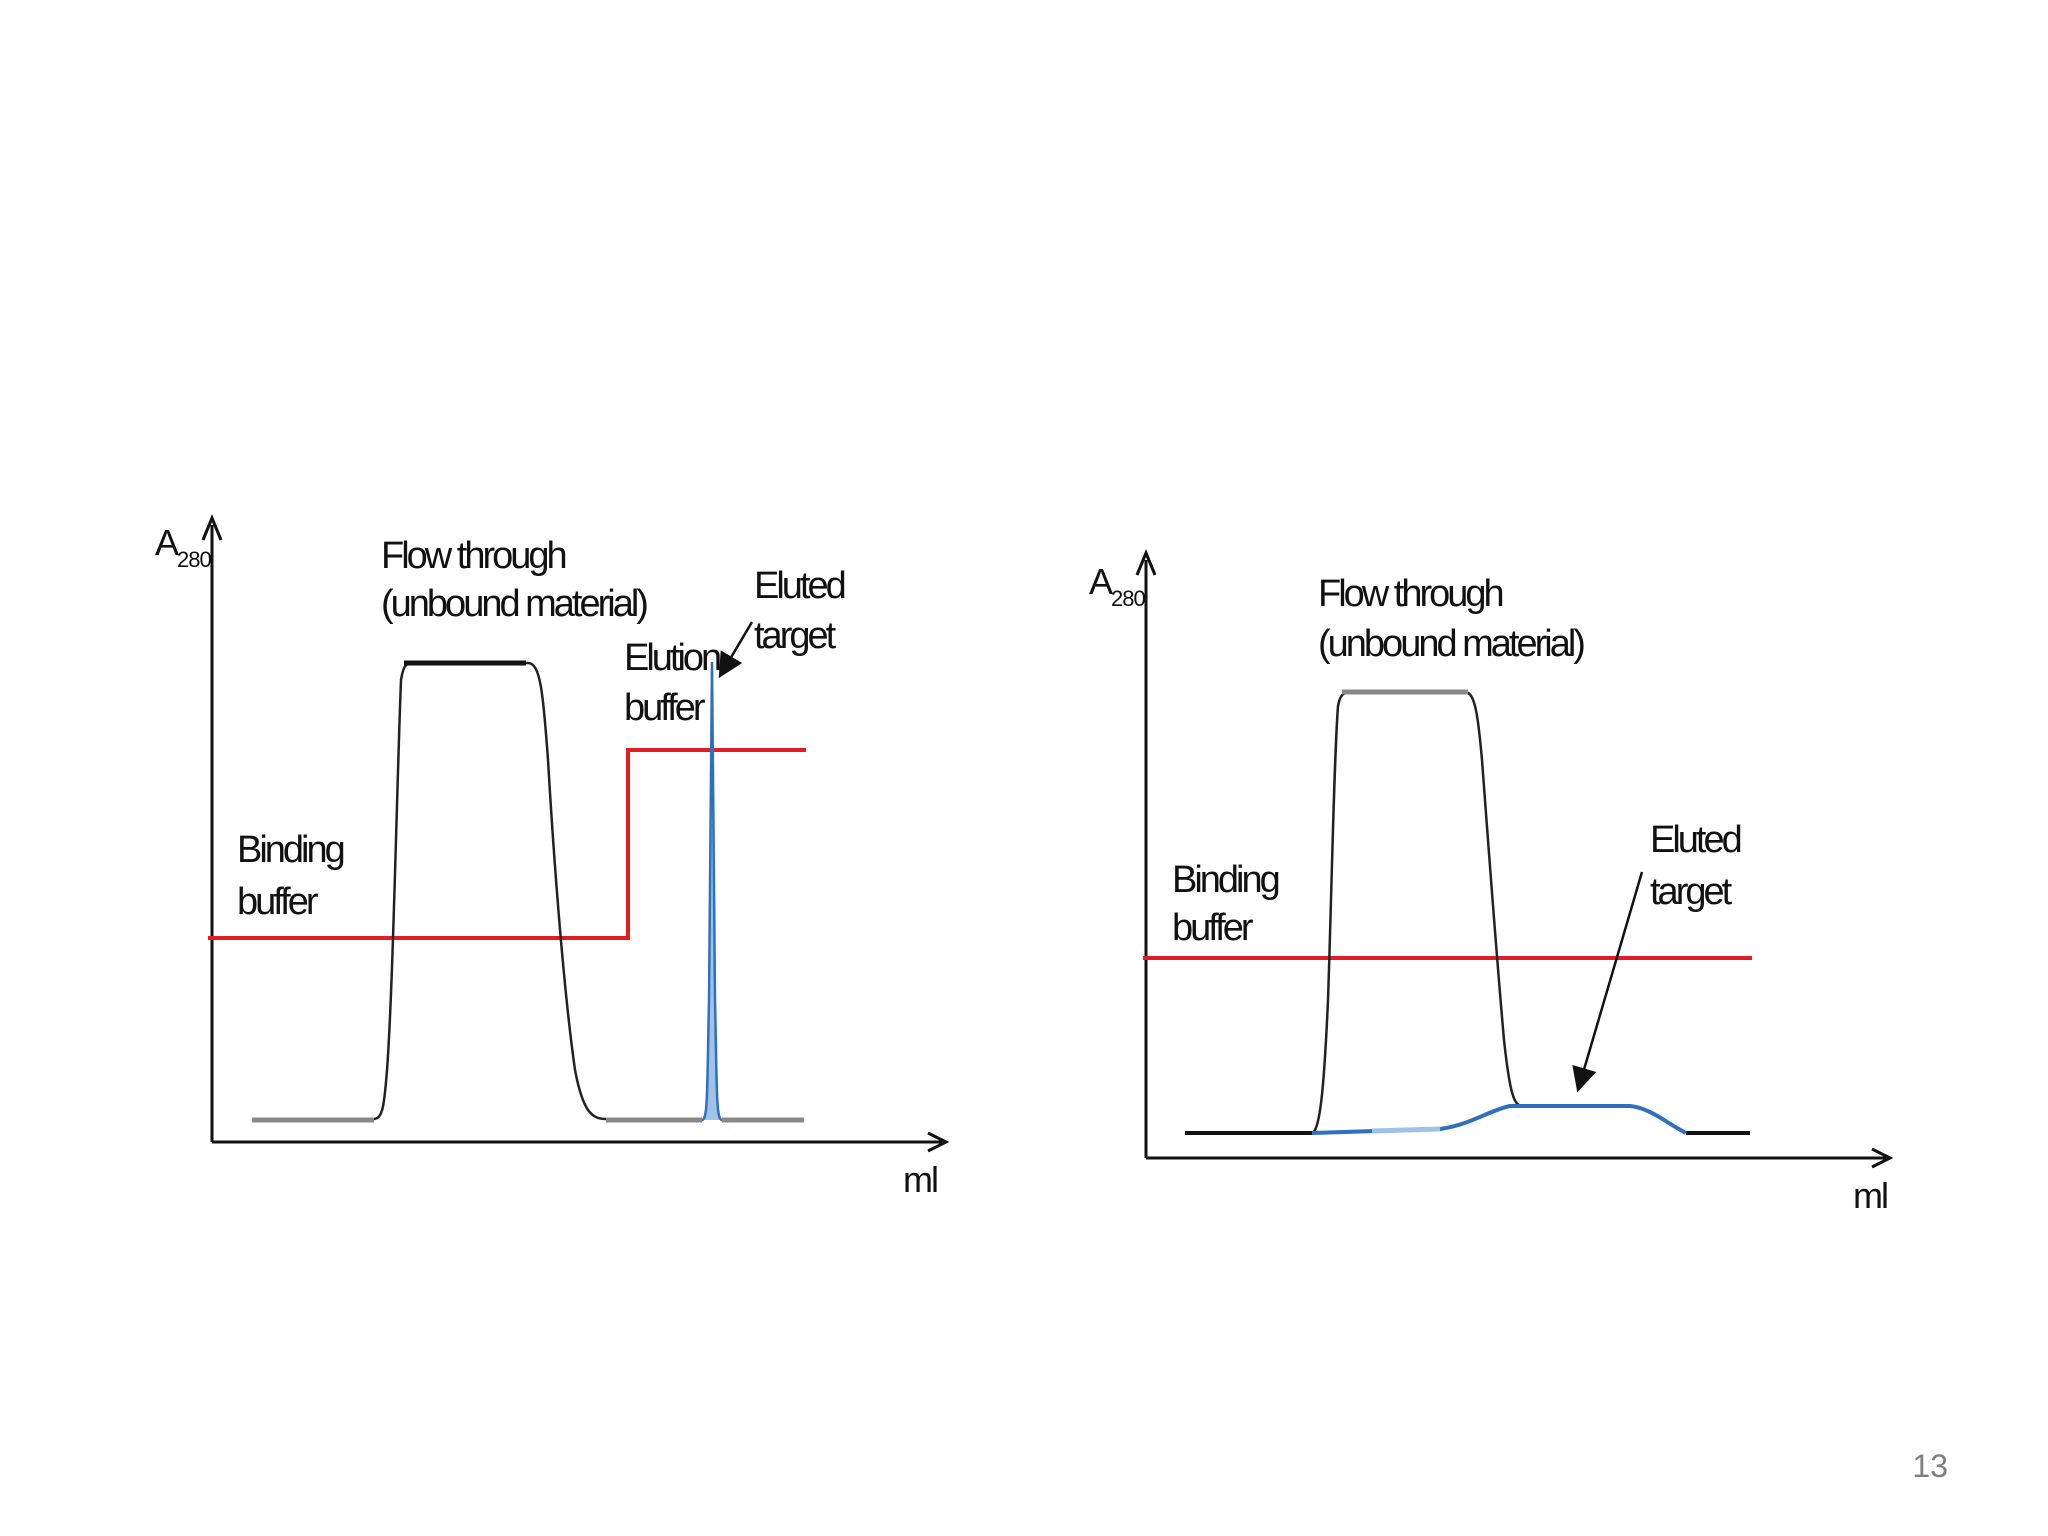 The height and width of the screenshot is (1536, 2048). Describe the element at coordinates (507, 844) in the screenshot. I see `buffer-step-line` at that location.